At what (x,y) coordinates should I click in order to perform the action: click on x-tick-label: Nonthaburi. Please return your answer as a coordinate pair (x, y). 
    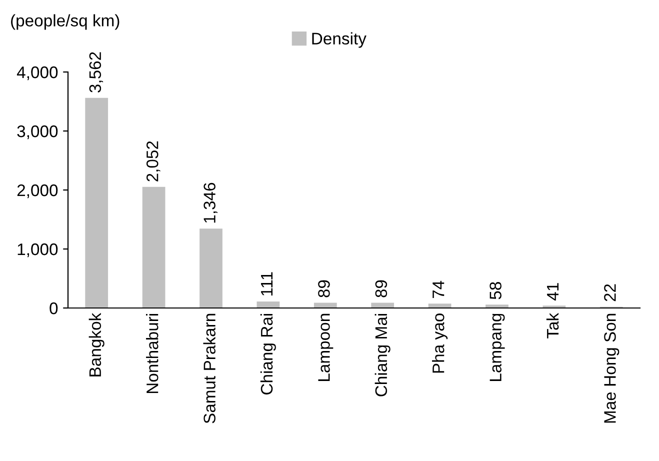
    Looking at the image, I should click on (152, 354).